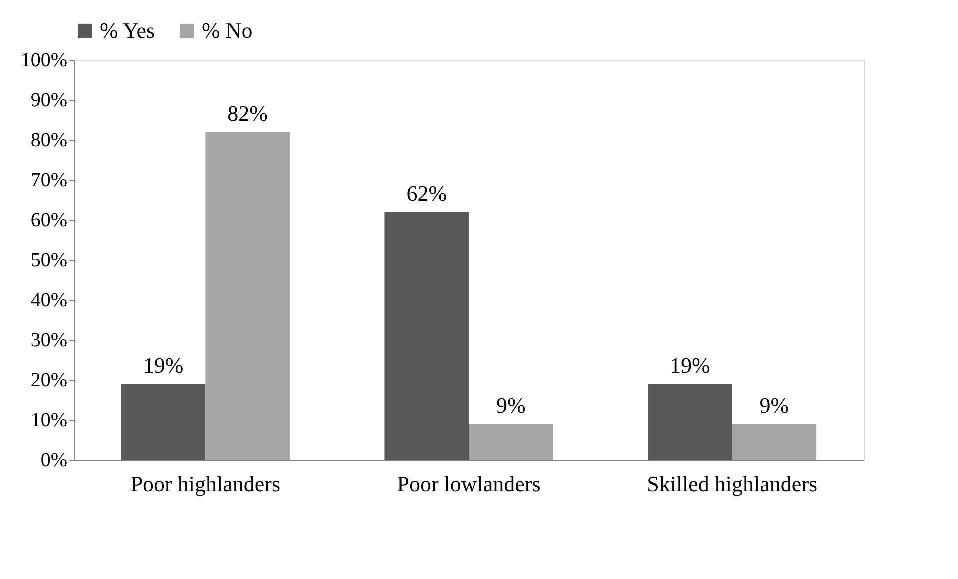 This screenshot has height=579, width=958. I want to click on y-tick-label: 40%, so click(49, 301).